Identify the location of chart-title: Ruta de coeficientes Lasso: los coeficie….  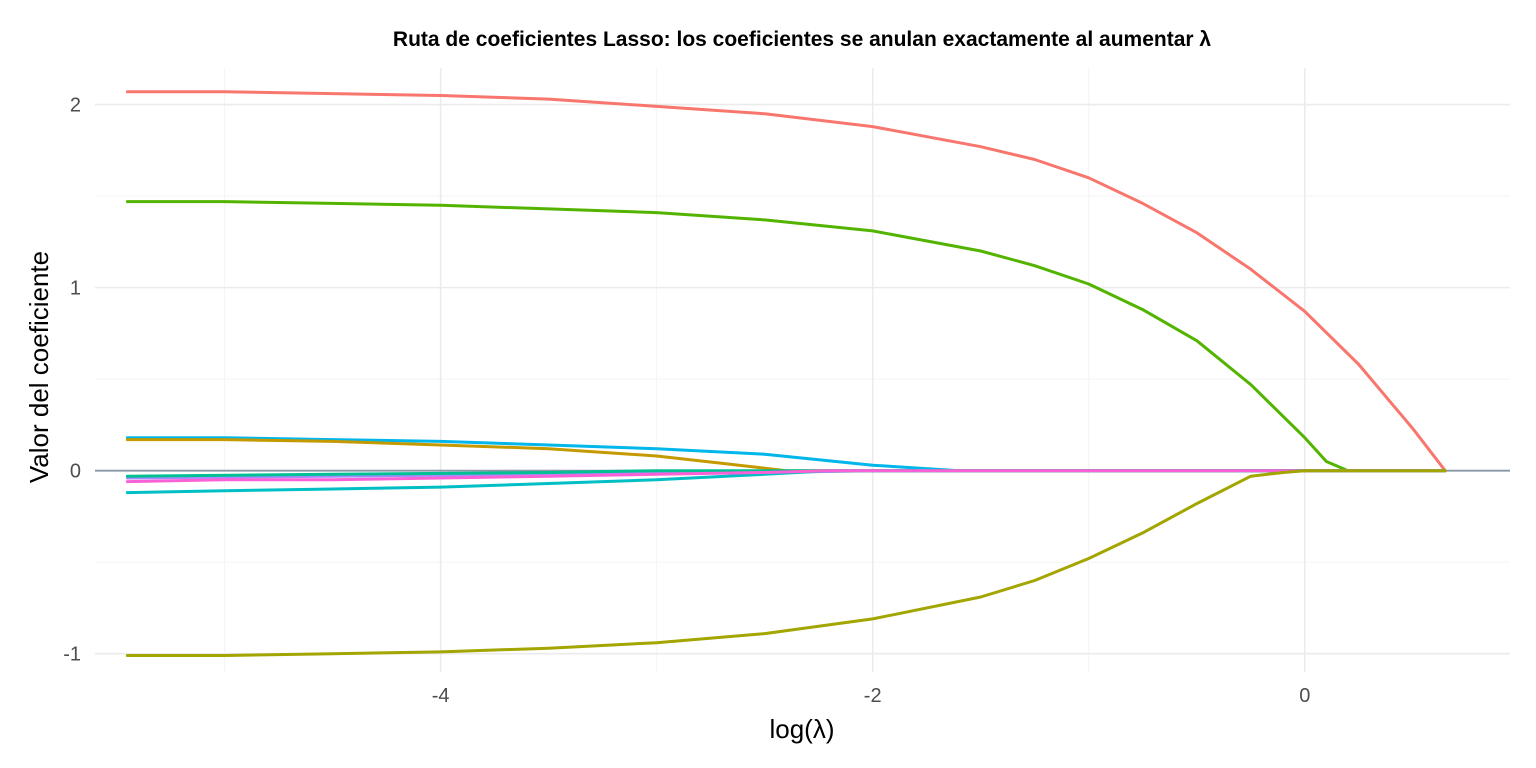
(802, 39).